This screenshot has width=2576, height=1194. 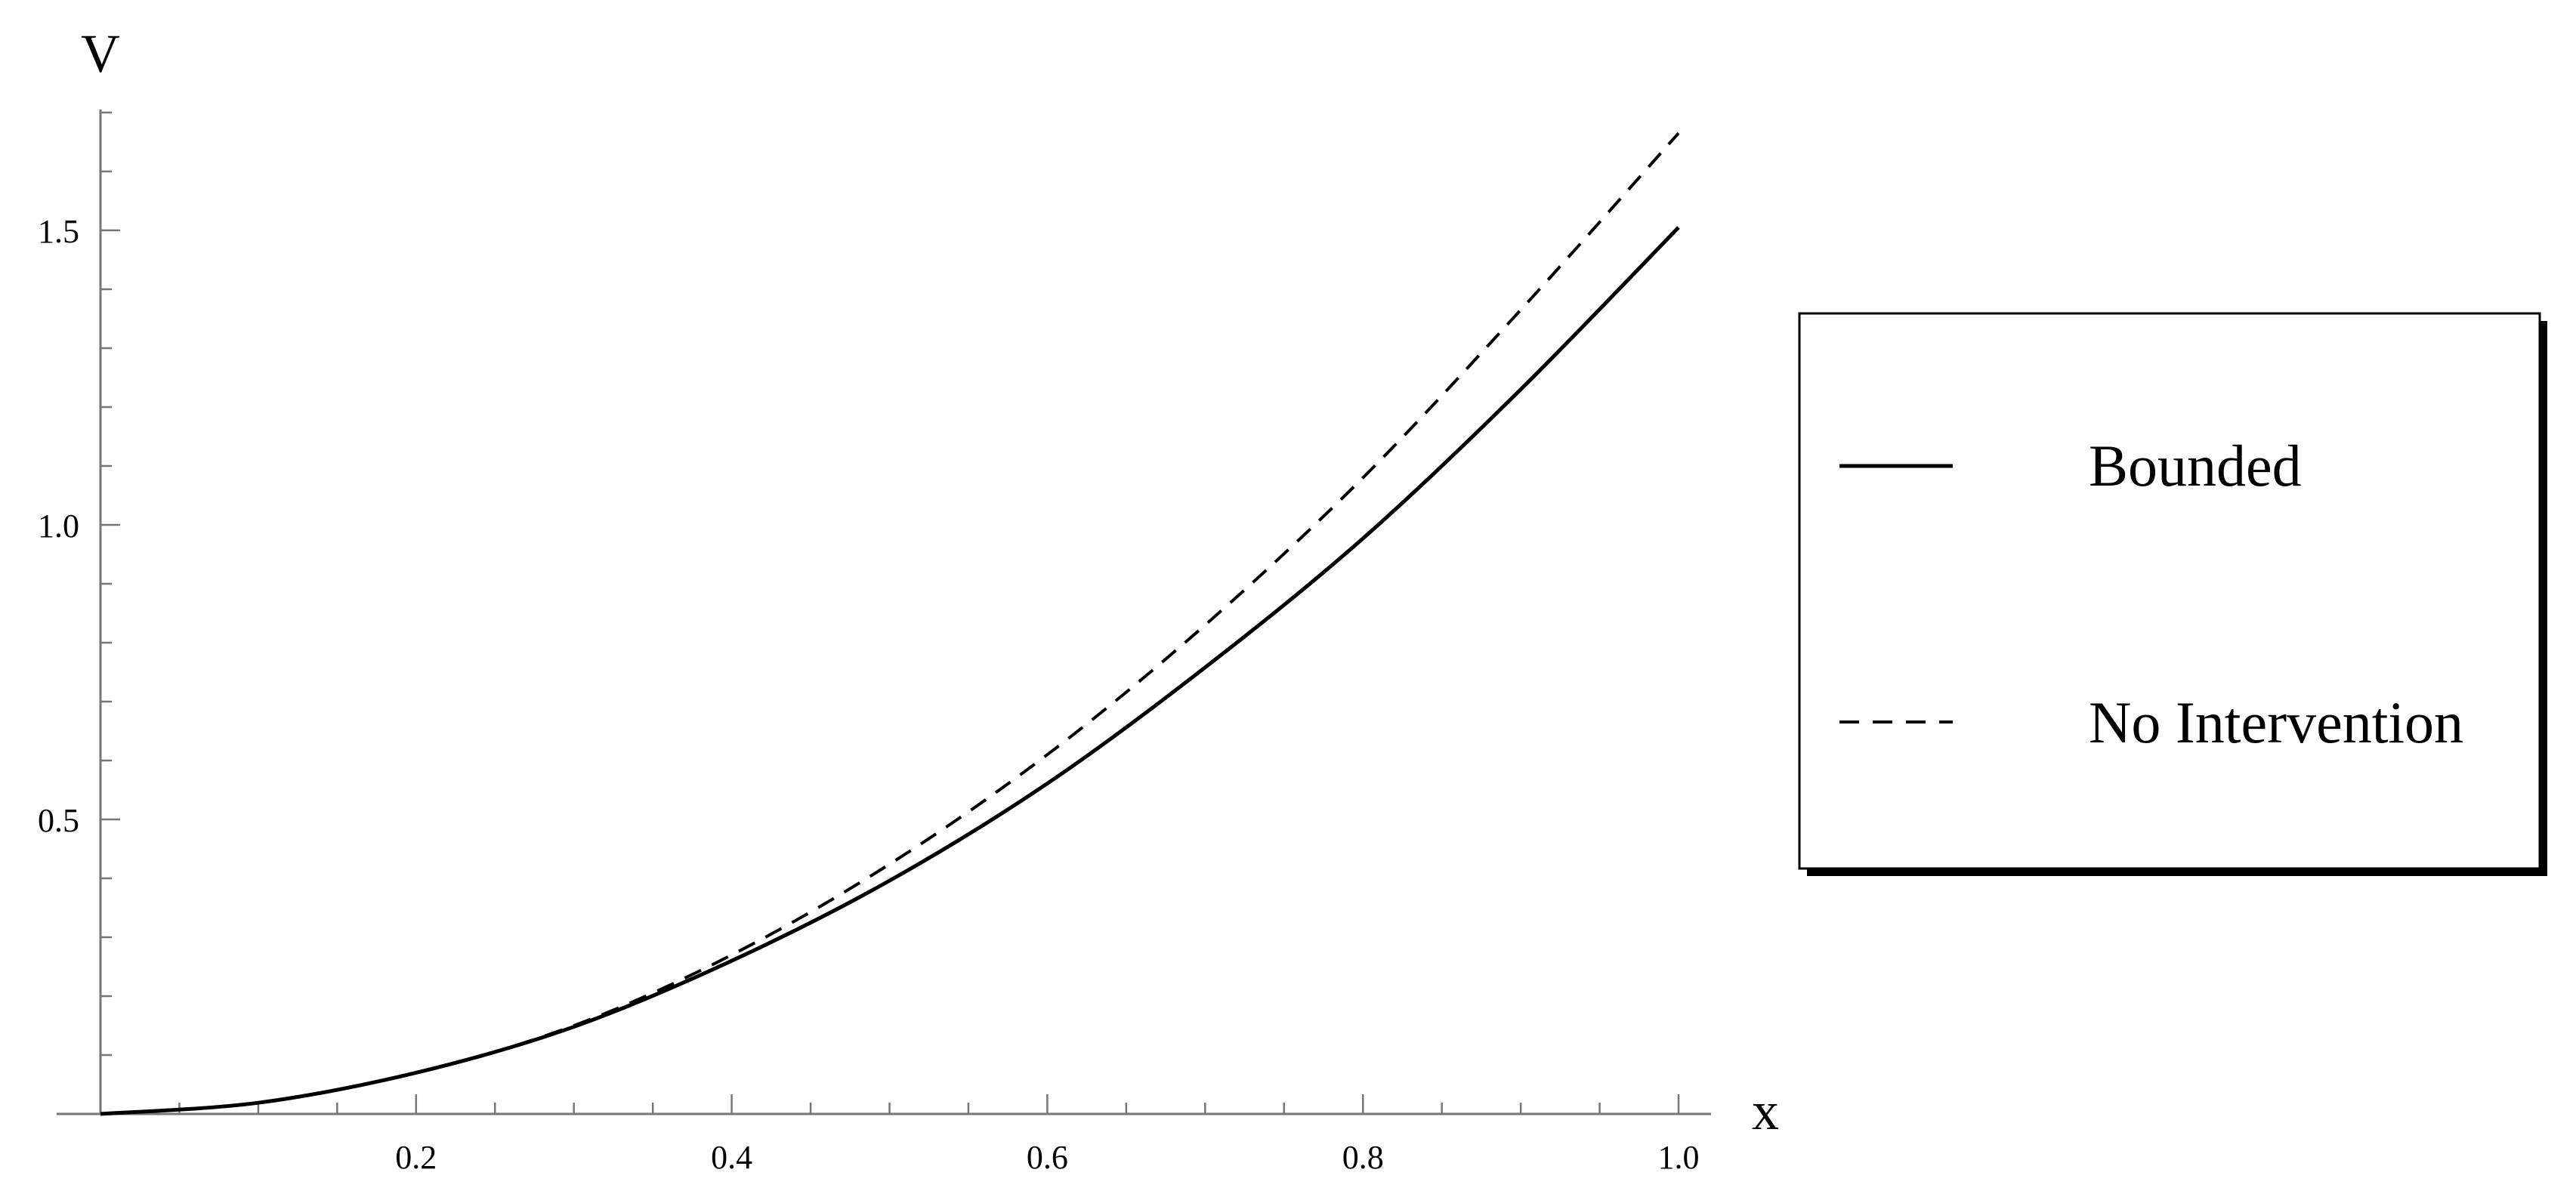 What do you see at coordinates (1047, 1157) in the screenshot?
I see `x-tick-label: 0.6` at bounding box center [1047, 1157].